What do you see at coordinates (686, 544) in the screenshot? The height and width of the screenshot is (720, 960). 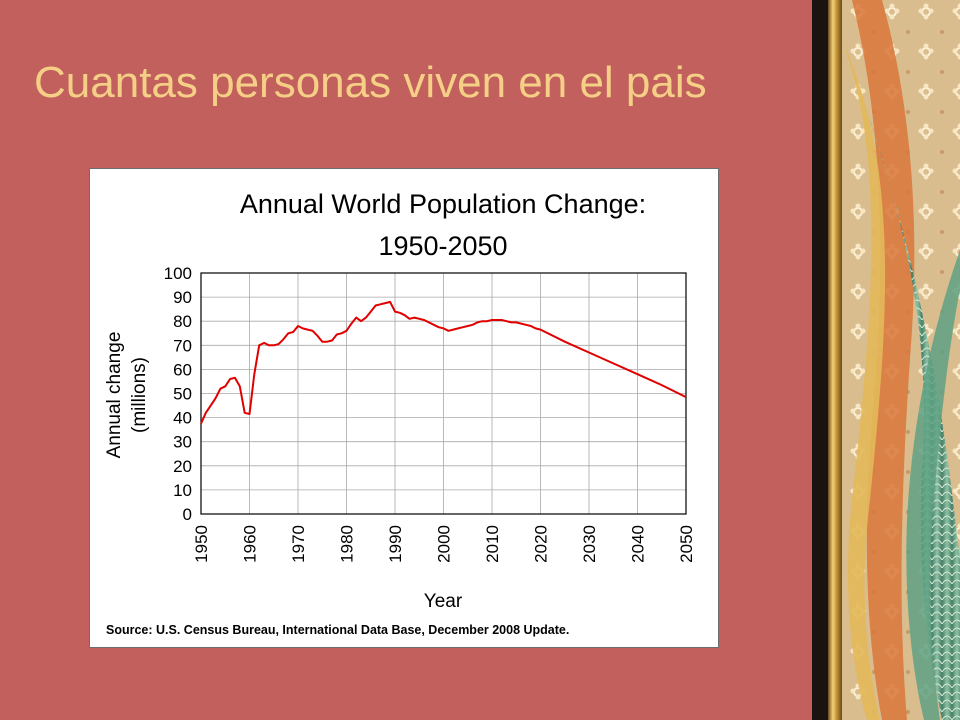 I see `x-tick-label: 2050` at bounding box center [686, 544].